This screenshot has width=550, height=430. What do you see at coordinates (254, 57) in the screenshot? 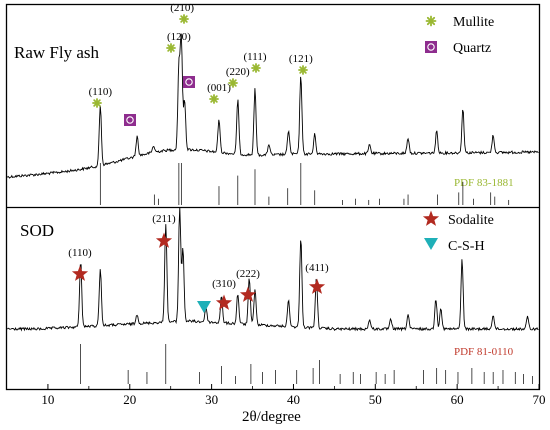
I see `hkl-label-top: (111)` at bounding box center [254, 57].